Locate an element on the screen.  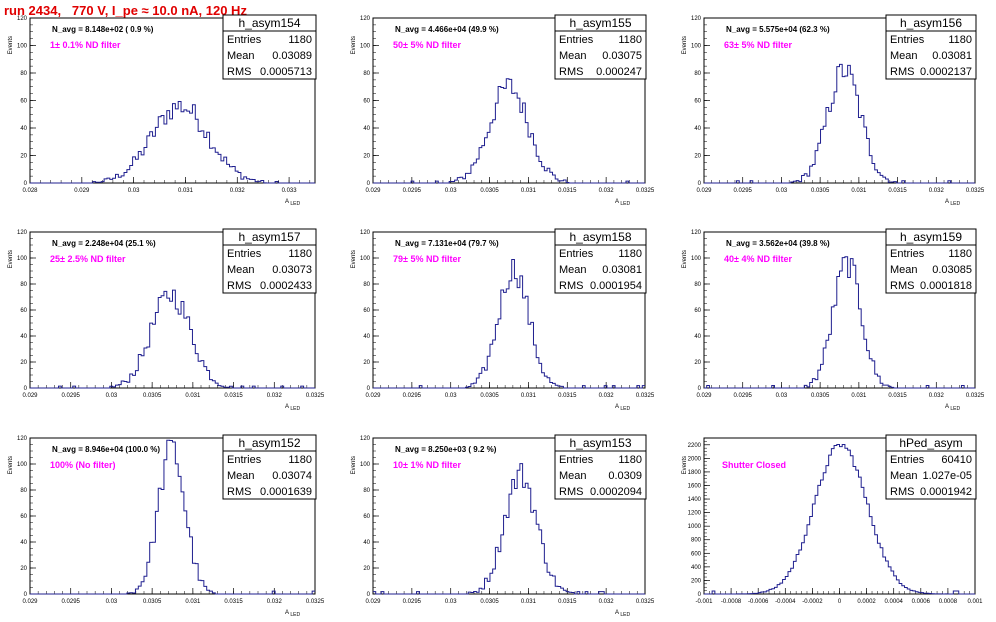
filter-label: 10± 1% ND filter is located at coordinates (427, 465).